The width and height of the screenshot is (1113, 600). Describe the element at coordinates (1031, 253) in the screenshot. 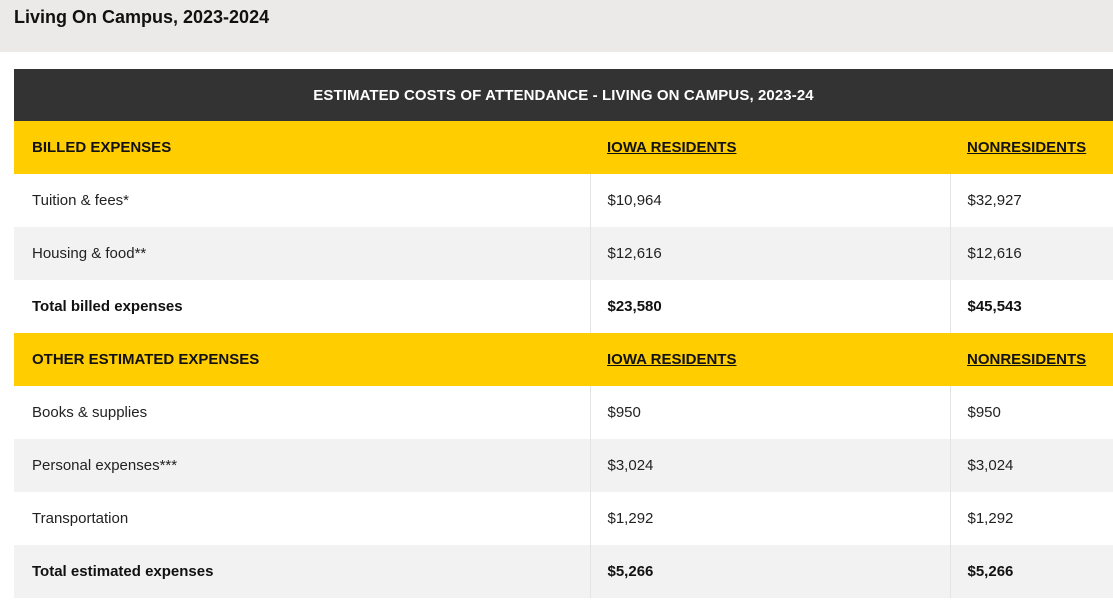

I see `nonresident-value: $12,616` at that location.